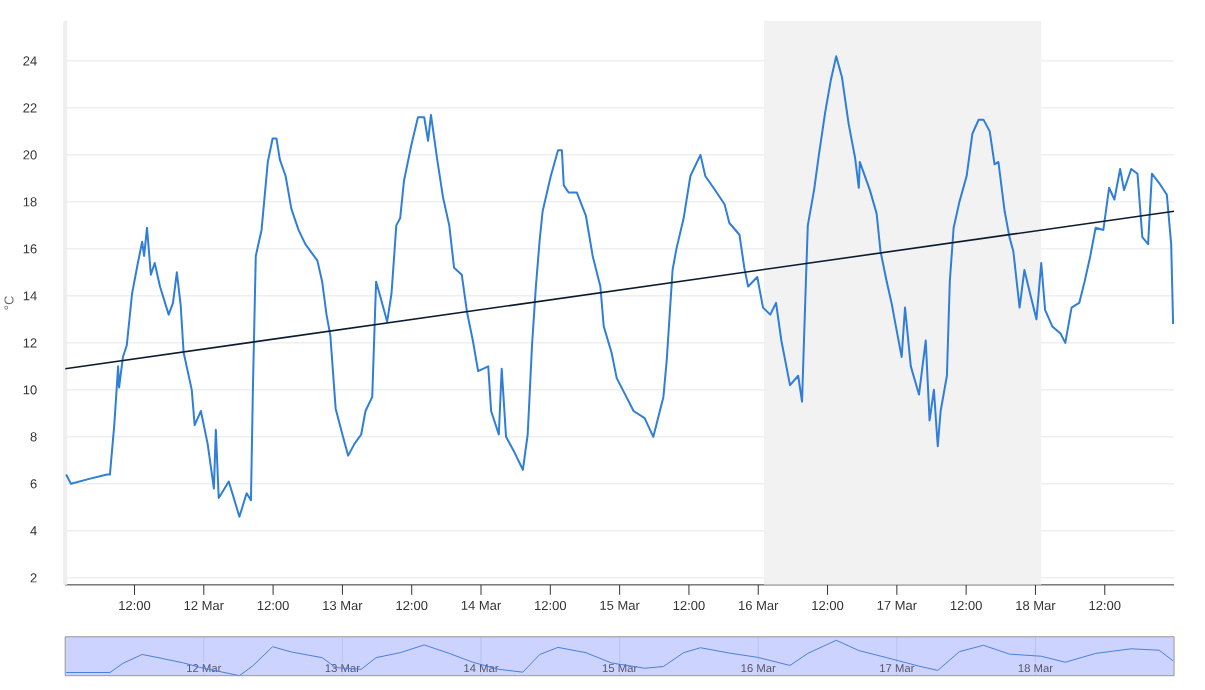  What do you see at coordinates (33, 437) in the screenshot?
I see `y-tick-label: 8` at bounding box center [33, 437].